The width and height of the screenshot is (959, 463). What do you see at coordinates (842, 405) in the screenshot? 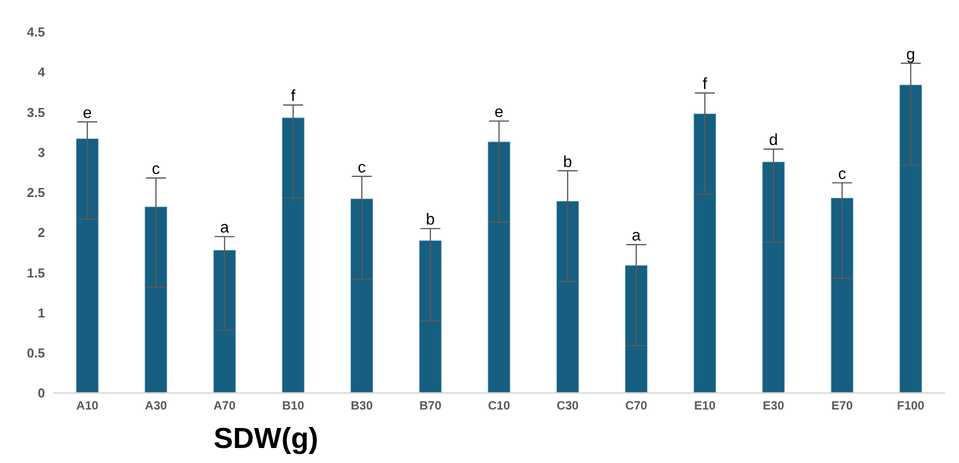
I see `x-tick-label: E70` at bounding box center [842, 405].